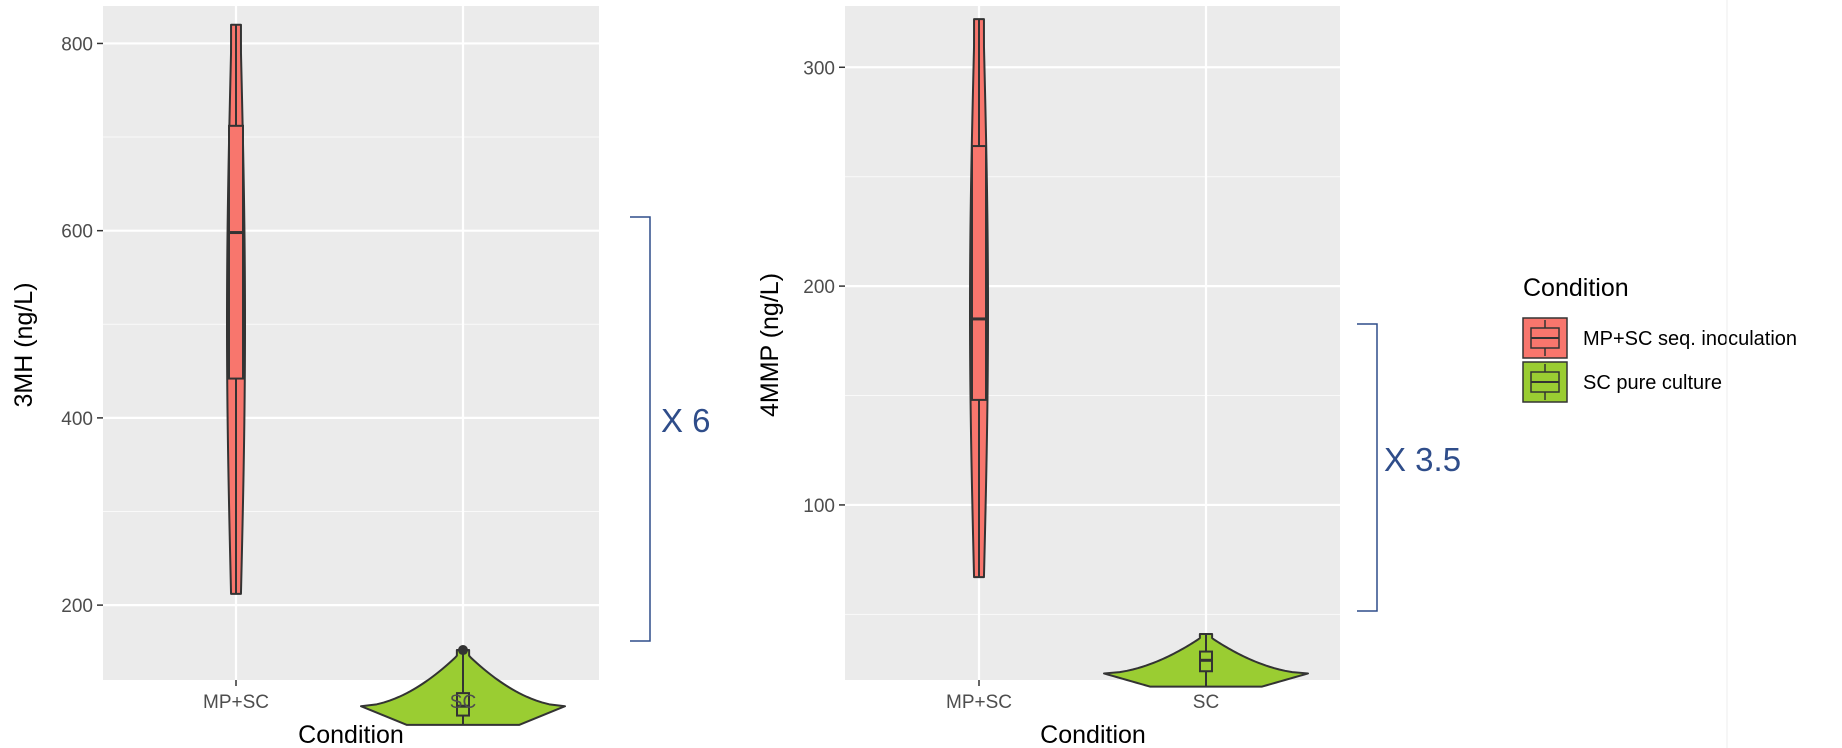 This screenshot has height=748, width=1842. I want to click on y-tick-label: 800, so click(77, 44).